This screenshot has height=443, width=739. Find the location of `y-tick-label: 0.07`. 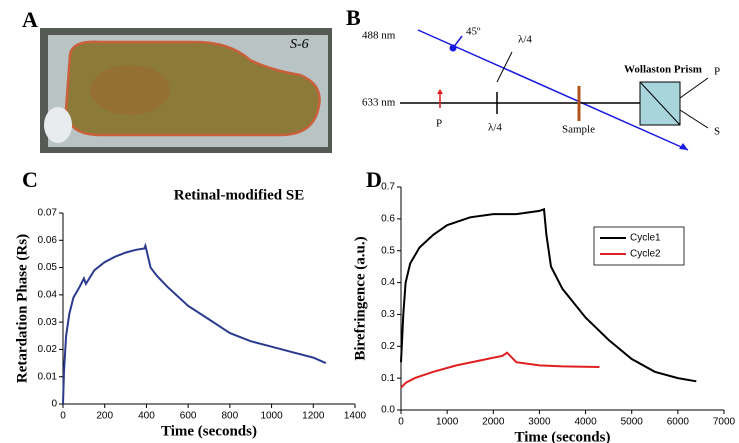

y-tick-label: 0.07 is located at coordinates (48, 213).